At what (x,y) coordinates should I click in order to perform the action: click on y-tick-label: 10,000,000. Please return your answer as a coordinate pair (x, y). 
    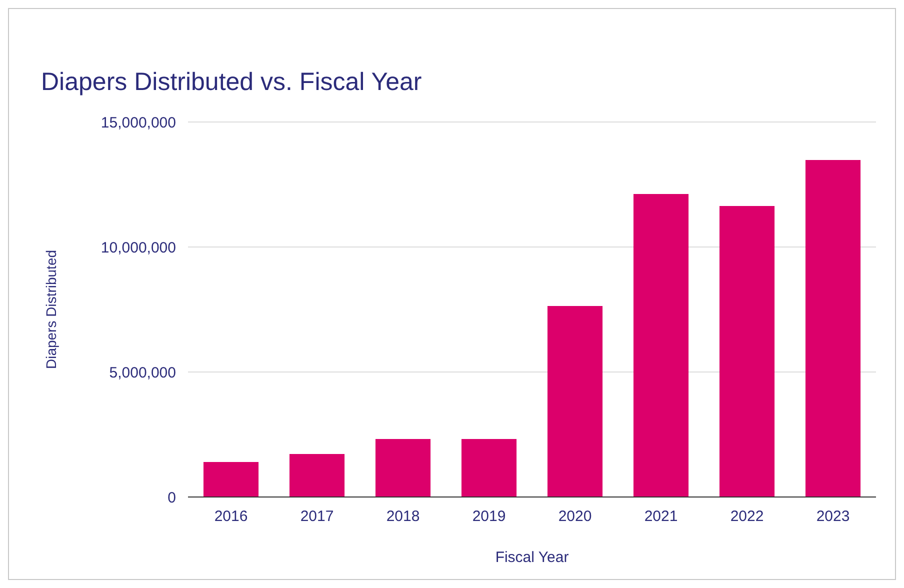
    Looking at the image, I should click on (138, 247).